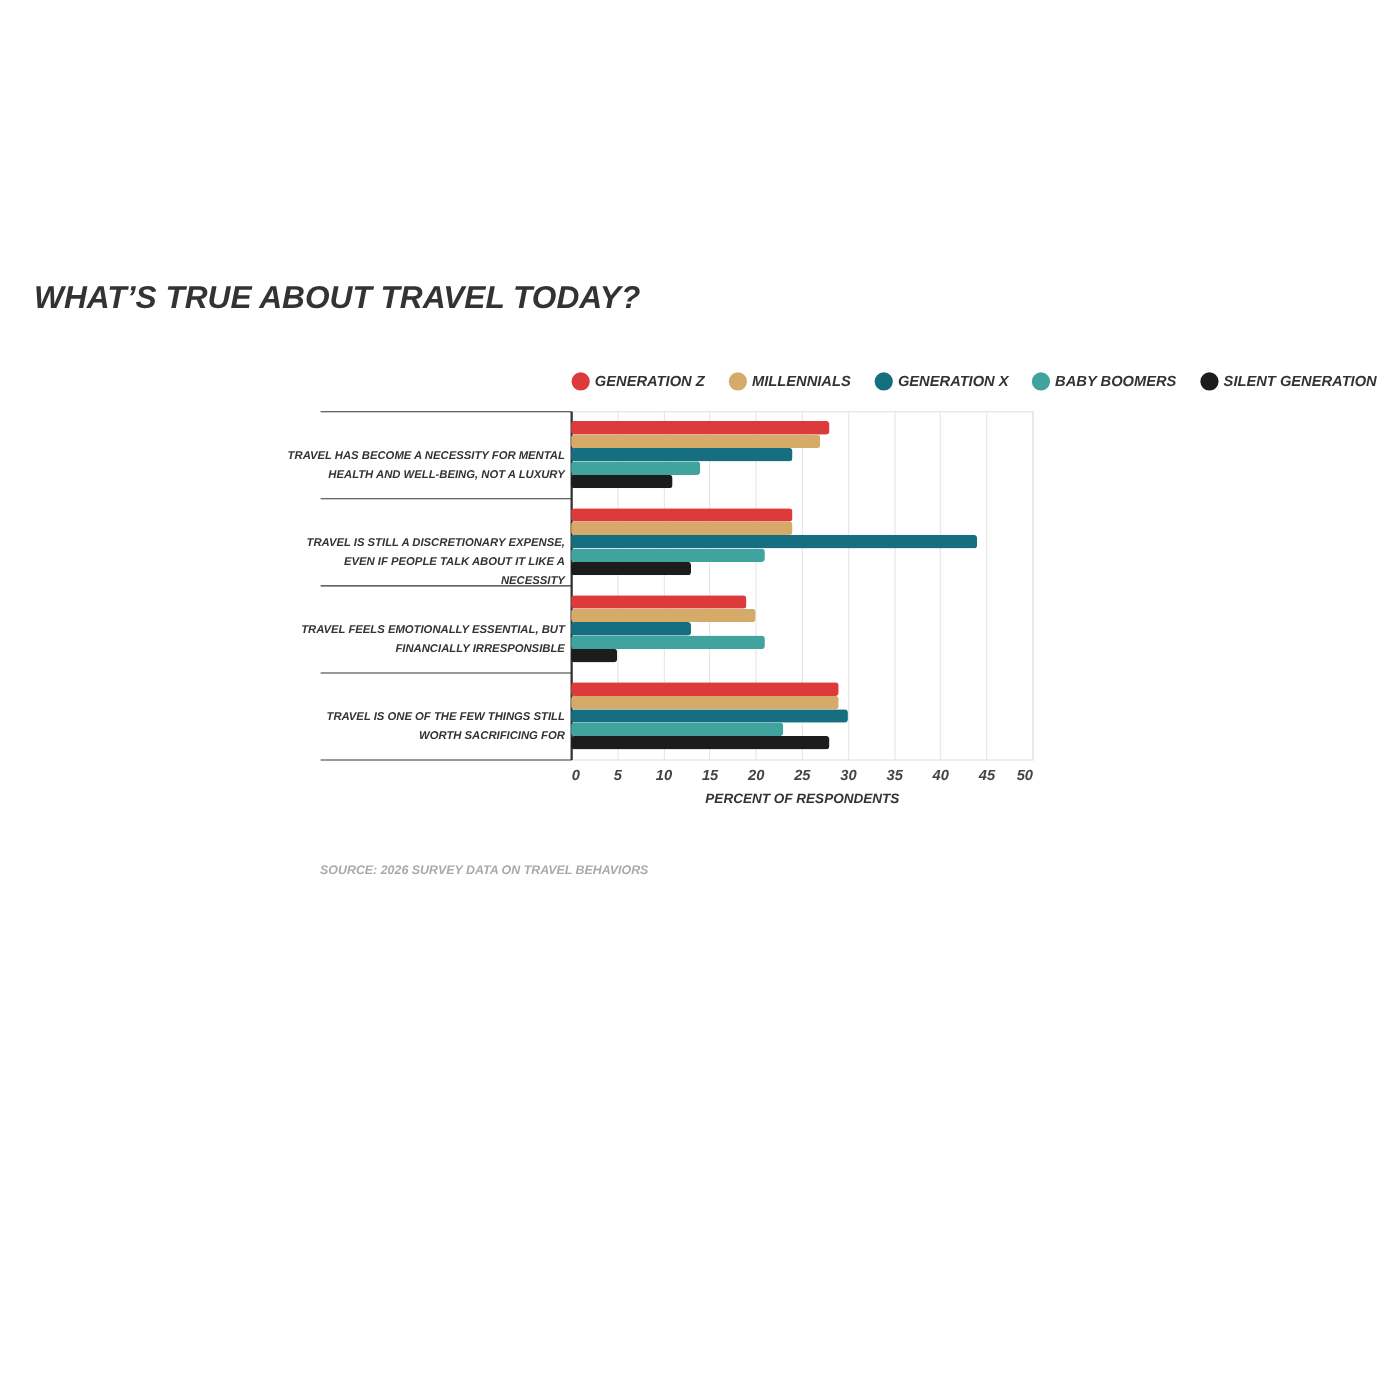  I want to click on chart-title: WHAT’S TRUE ABOUT TRAVEL TODAY?, so click(337, 299).